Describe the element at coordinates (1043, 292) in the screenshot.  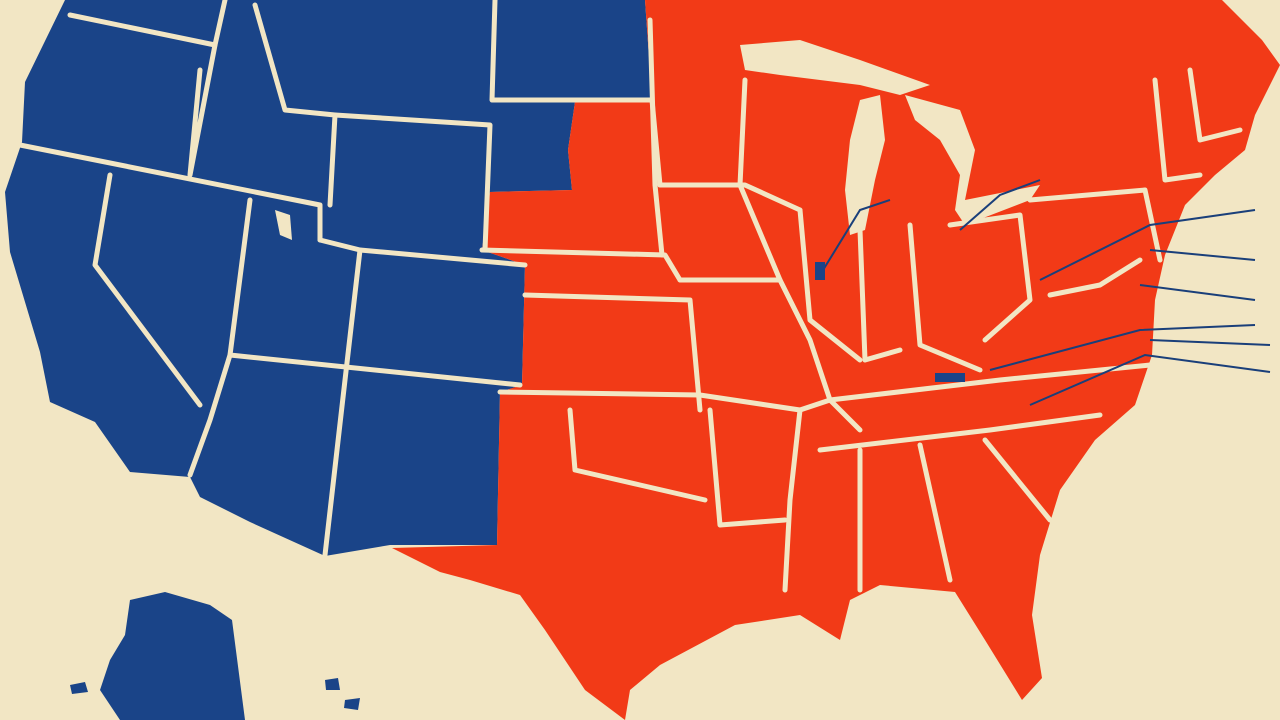
I see `pointer-lines` at that location.